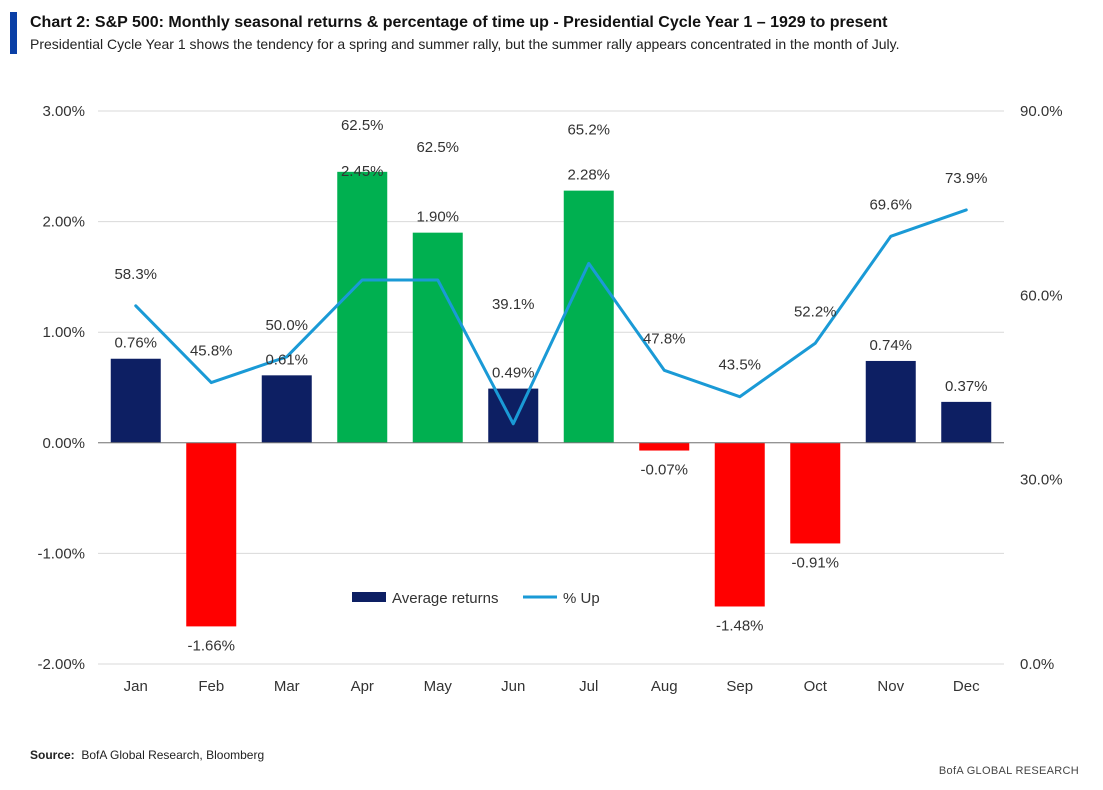  I want to click on line-value-label: 50.0%, so click(286, 325).